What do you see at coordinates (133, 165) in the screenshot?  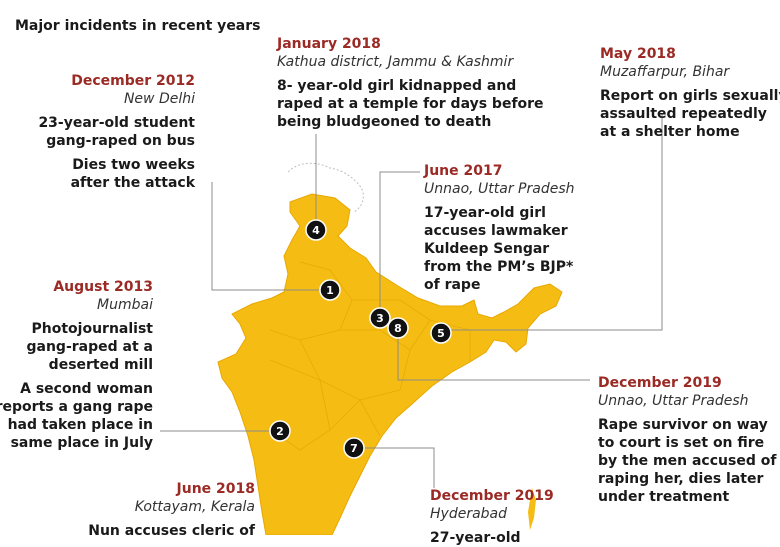 I see `incident-1-desc2-line: Dies two weeks` at bounding box center [133, 165].